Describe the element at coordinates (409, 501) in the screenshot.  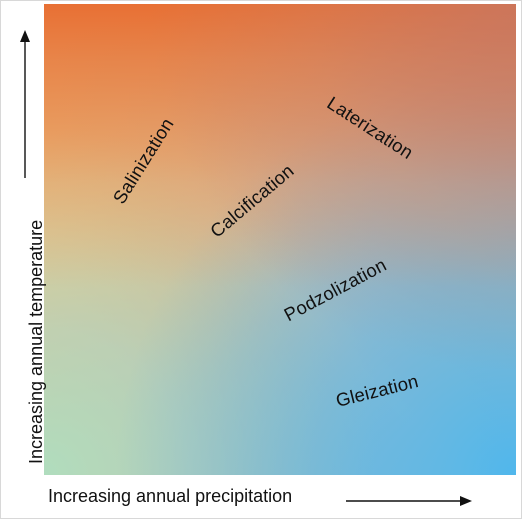
I see `x-axis-arrow-icon` at that location.